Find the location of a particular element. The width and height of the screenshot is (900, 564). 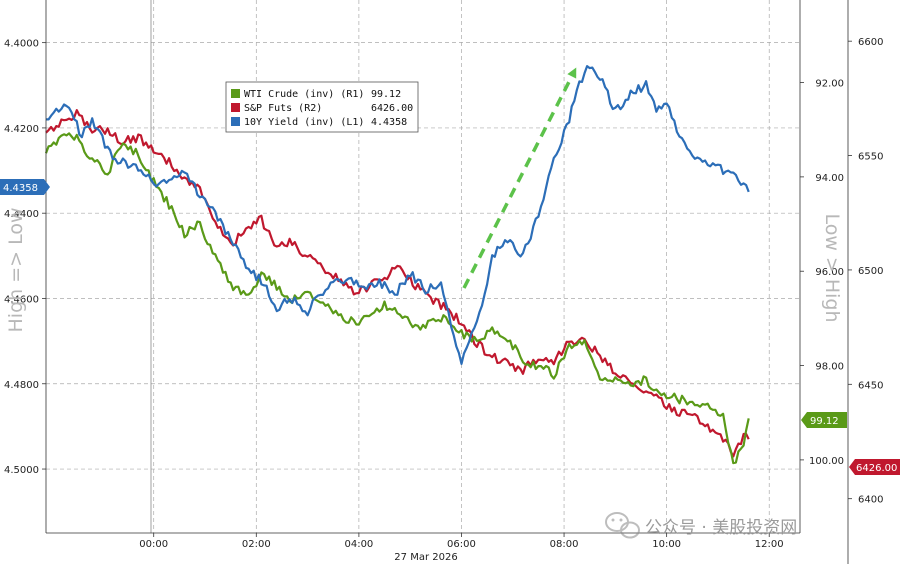

wti-last-tag: 99.12 is located at coordinates (824, 420).